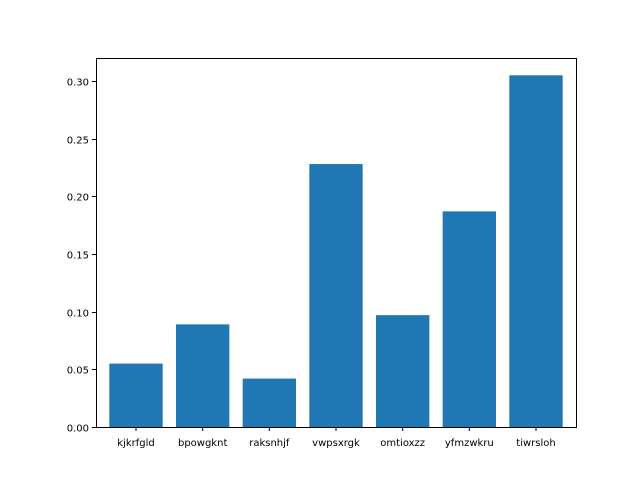  Describe the element at coordinates (469, 443) in the screenshot. I see `x-tick-label: yfmzwkru` at that location.